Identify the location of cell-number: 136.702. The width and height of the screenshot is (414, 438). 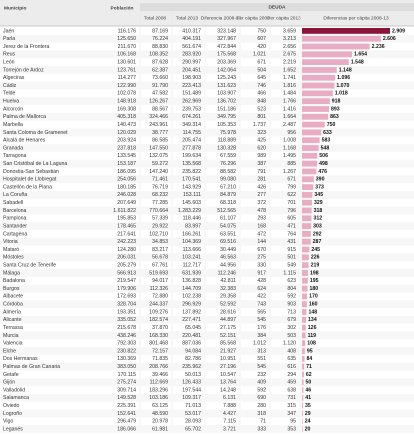
(226, 102).